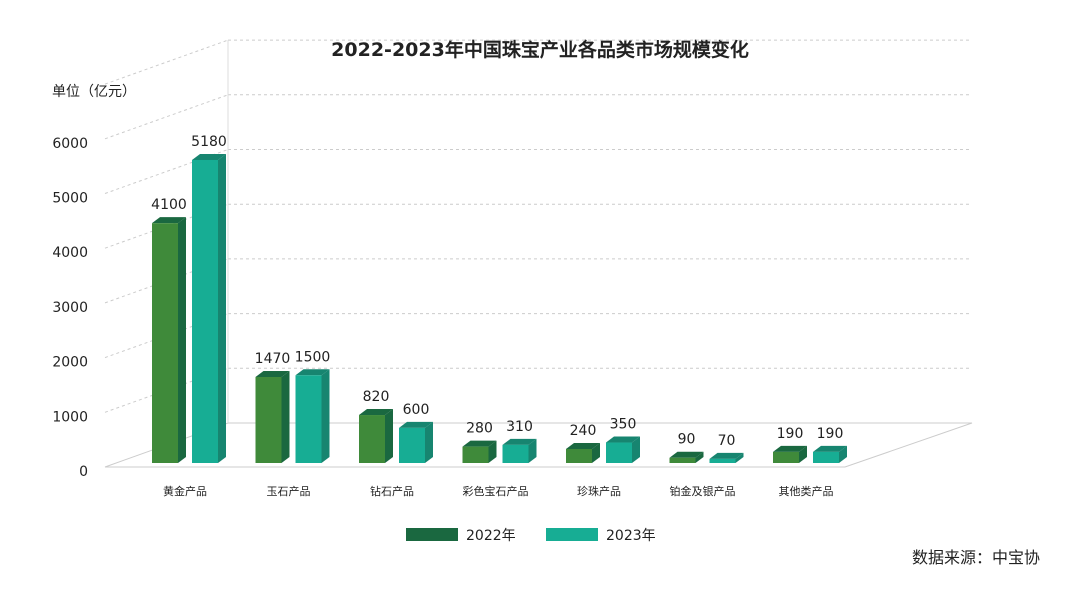 This screenshot has width=1080, height=599. I want to click on y-tick-label: 5000, so click(70, 199).